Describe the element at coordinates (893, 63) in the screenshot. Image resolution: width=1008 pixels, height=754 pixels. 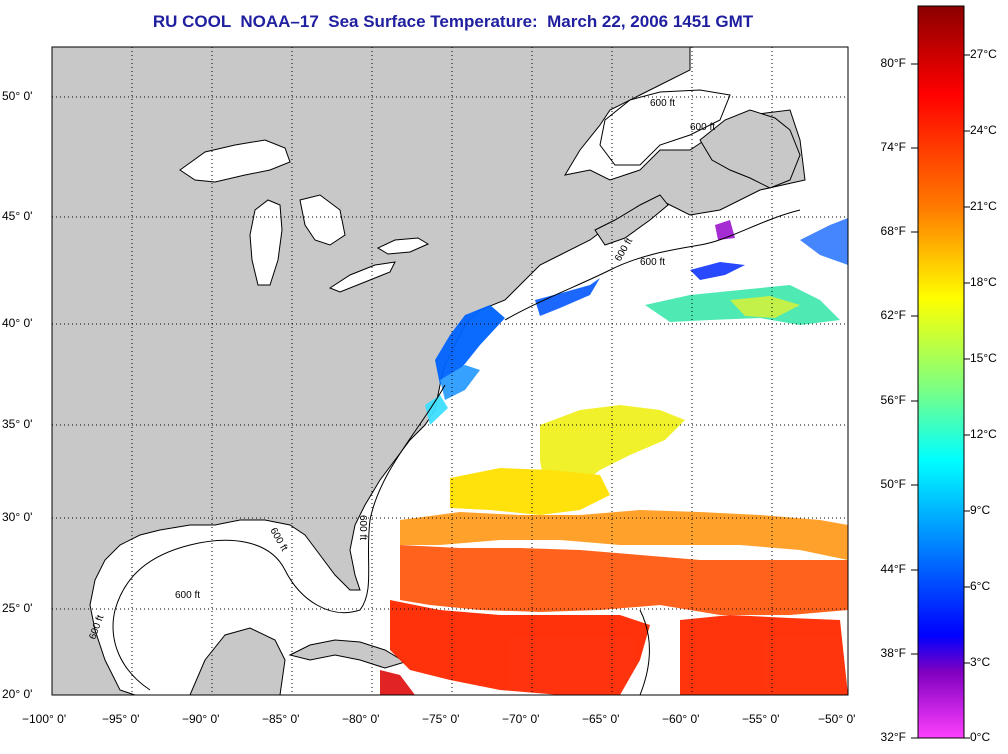
I see `fahrenheit-tick-label: 80°F` at that location.